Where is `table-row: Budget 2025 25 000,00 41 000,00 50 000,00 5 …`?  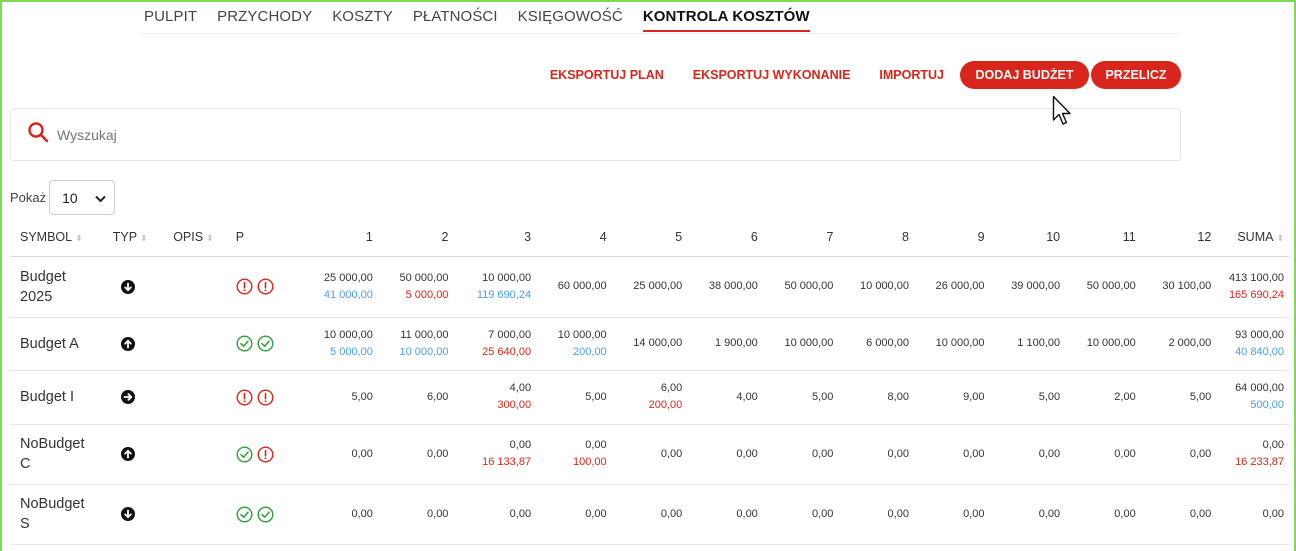 table-row: Budget 2025 25 000,00 41 000,00 50 000,00 5 … is located at coordinates (650, 287).